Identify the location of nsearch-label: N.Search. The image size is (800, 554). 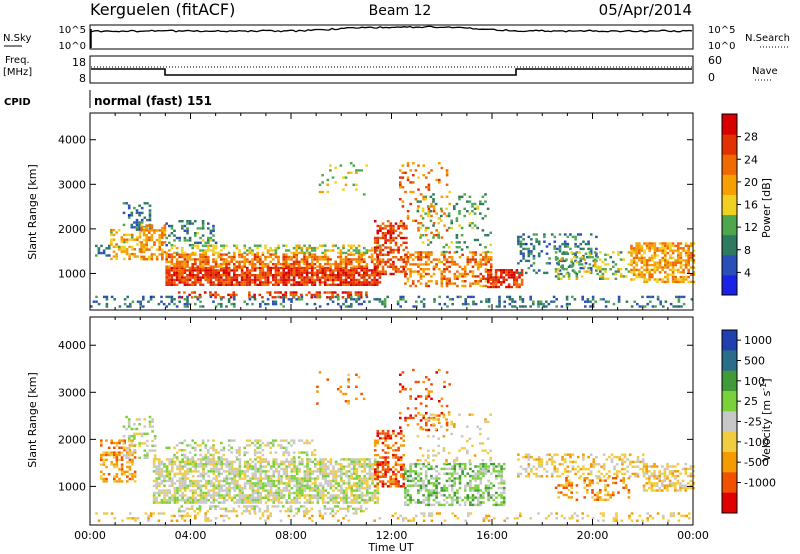
(767, 38).